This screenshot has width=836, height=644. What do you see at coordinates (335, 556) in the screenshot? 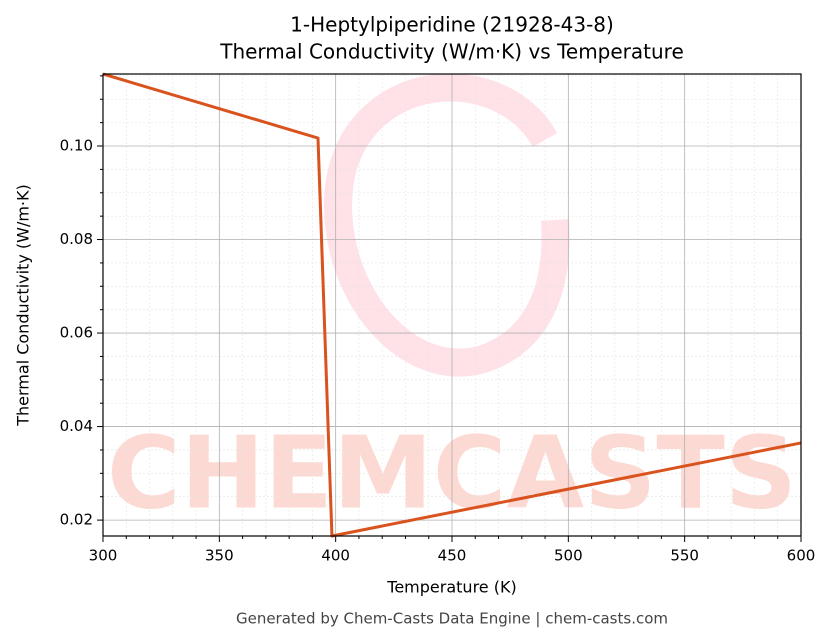
I see `x-tick-label: 400` at bounding box center [335, 556].